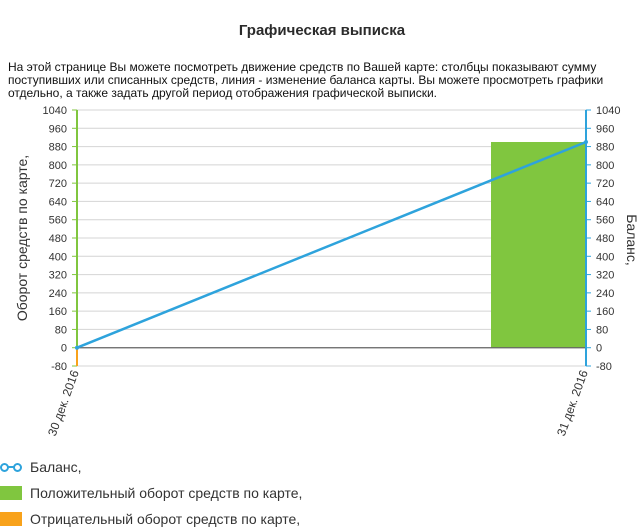 The image size is (644, 532). I want to click on y-tick-right: 960, so click(605, 129).